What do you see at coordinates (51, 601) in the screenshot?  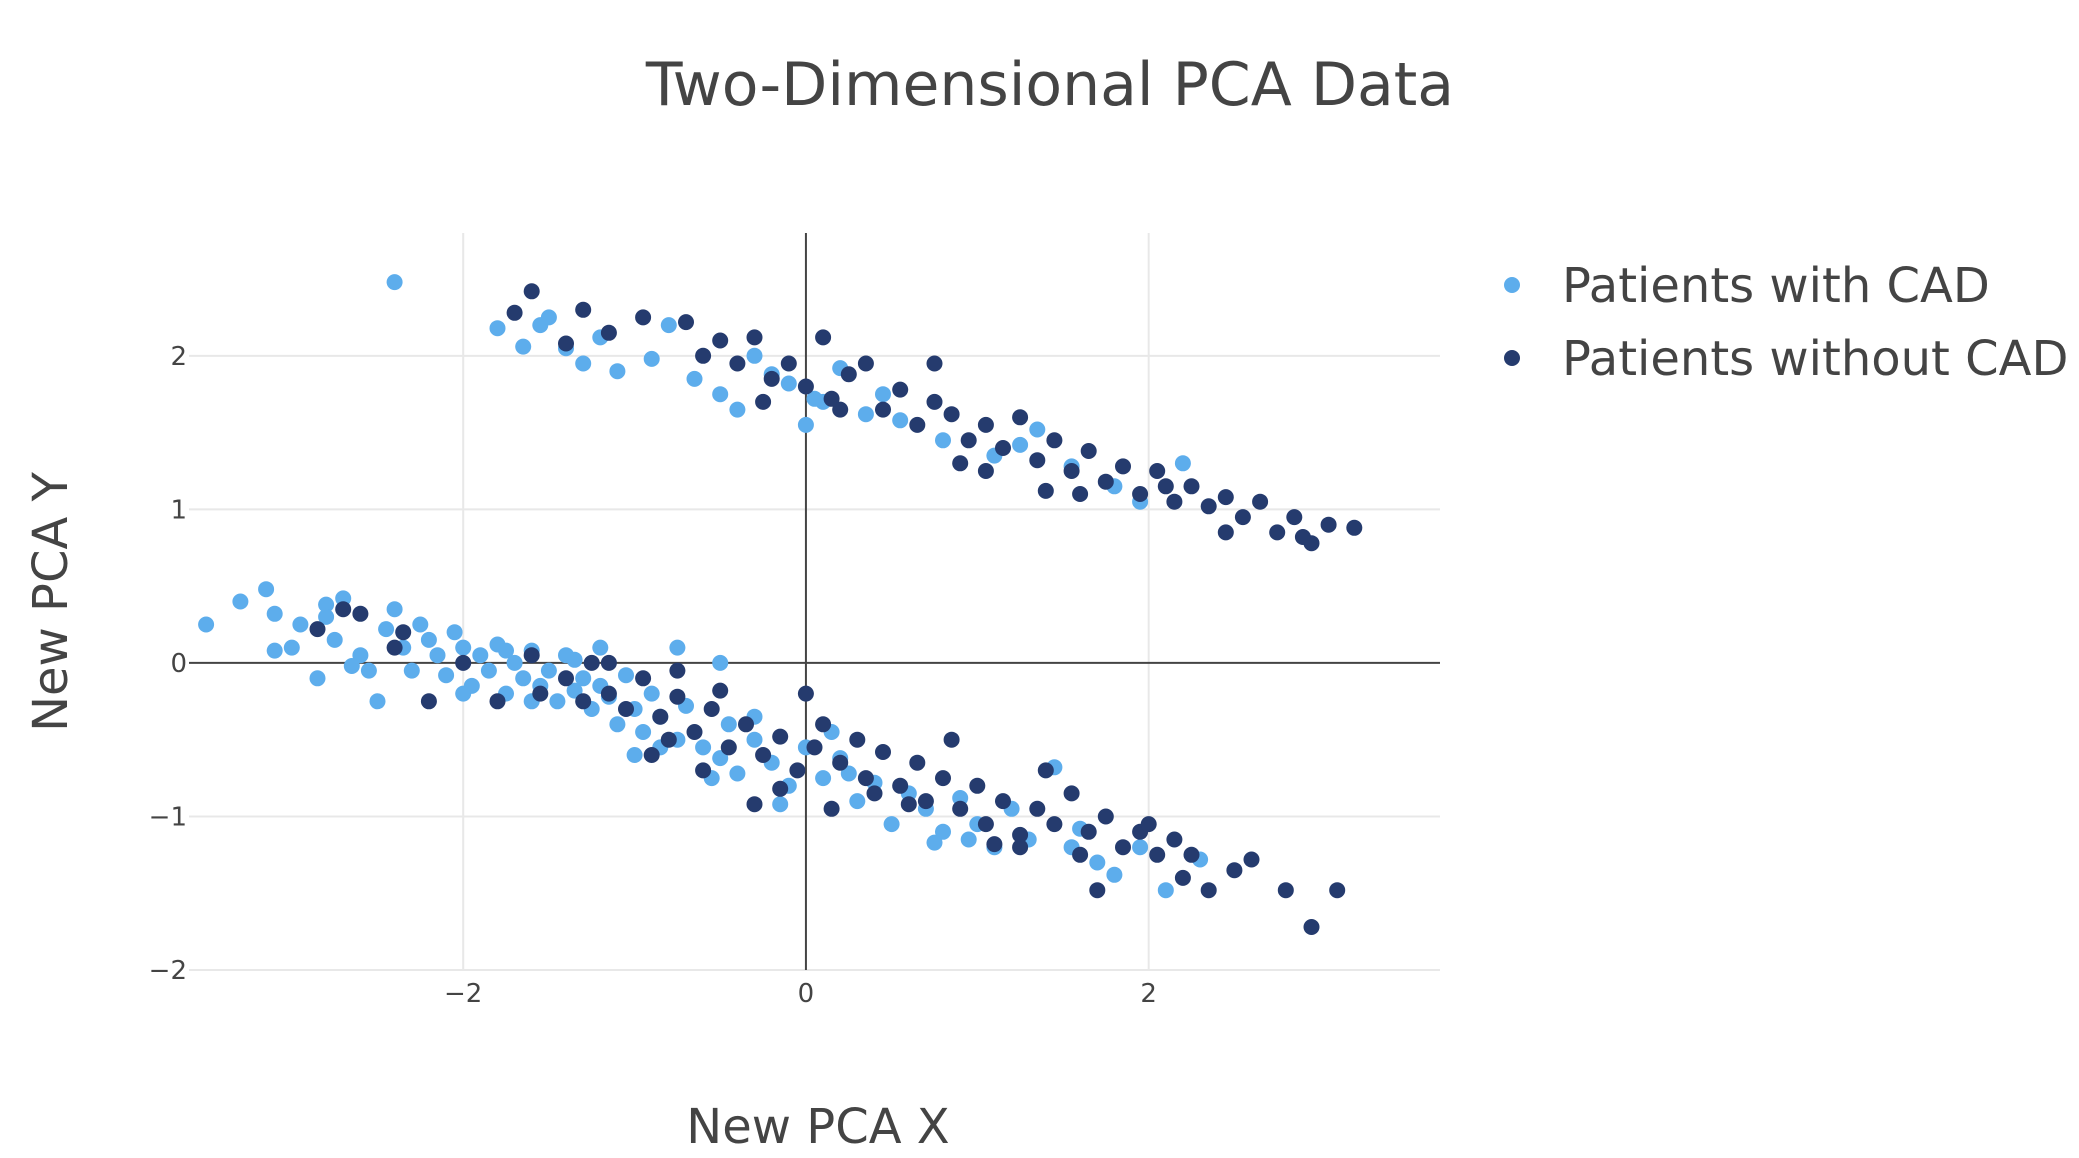 I see `y-axis-title: New PCA Y` at bounding box center [51, 601].